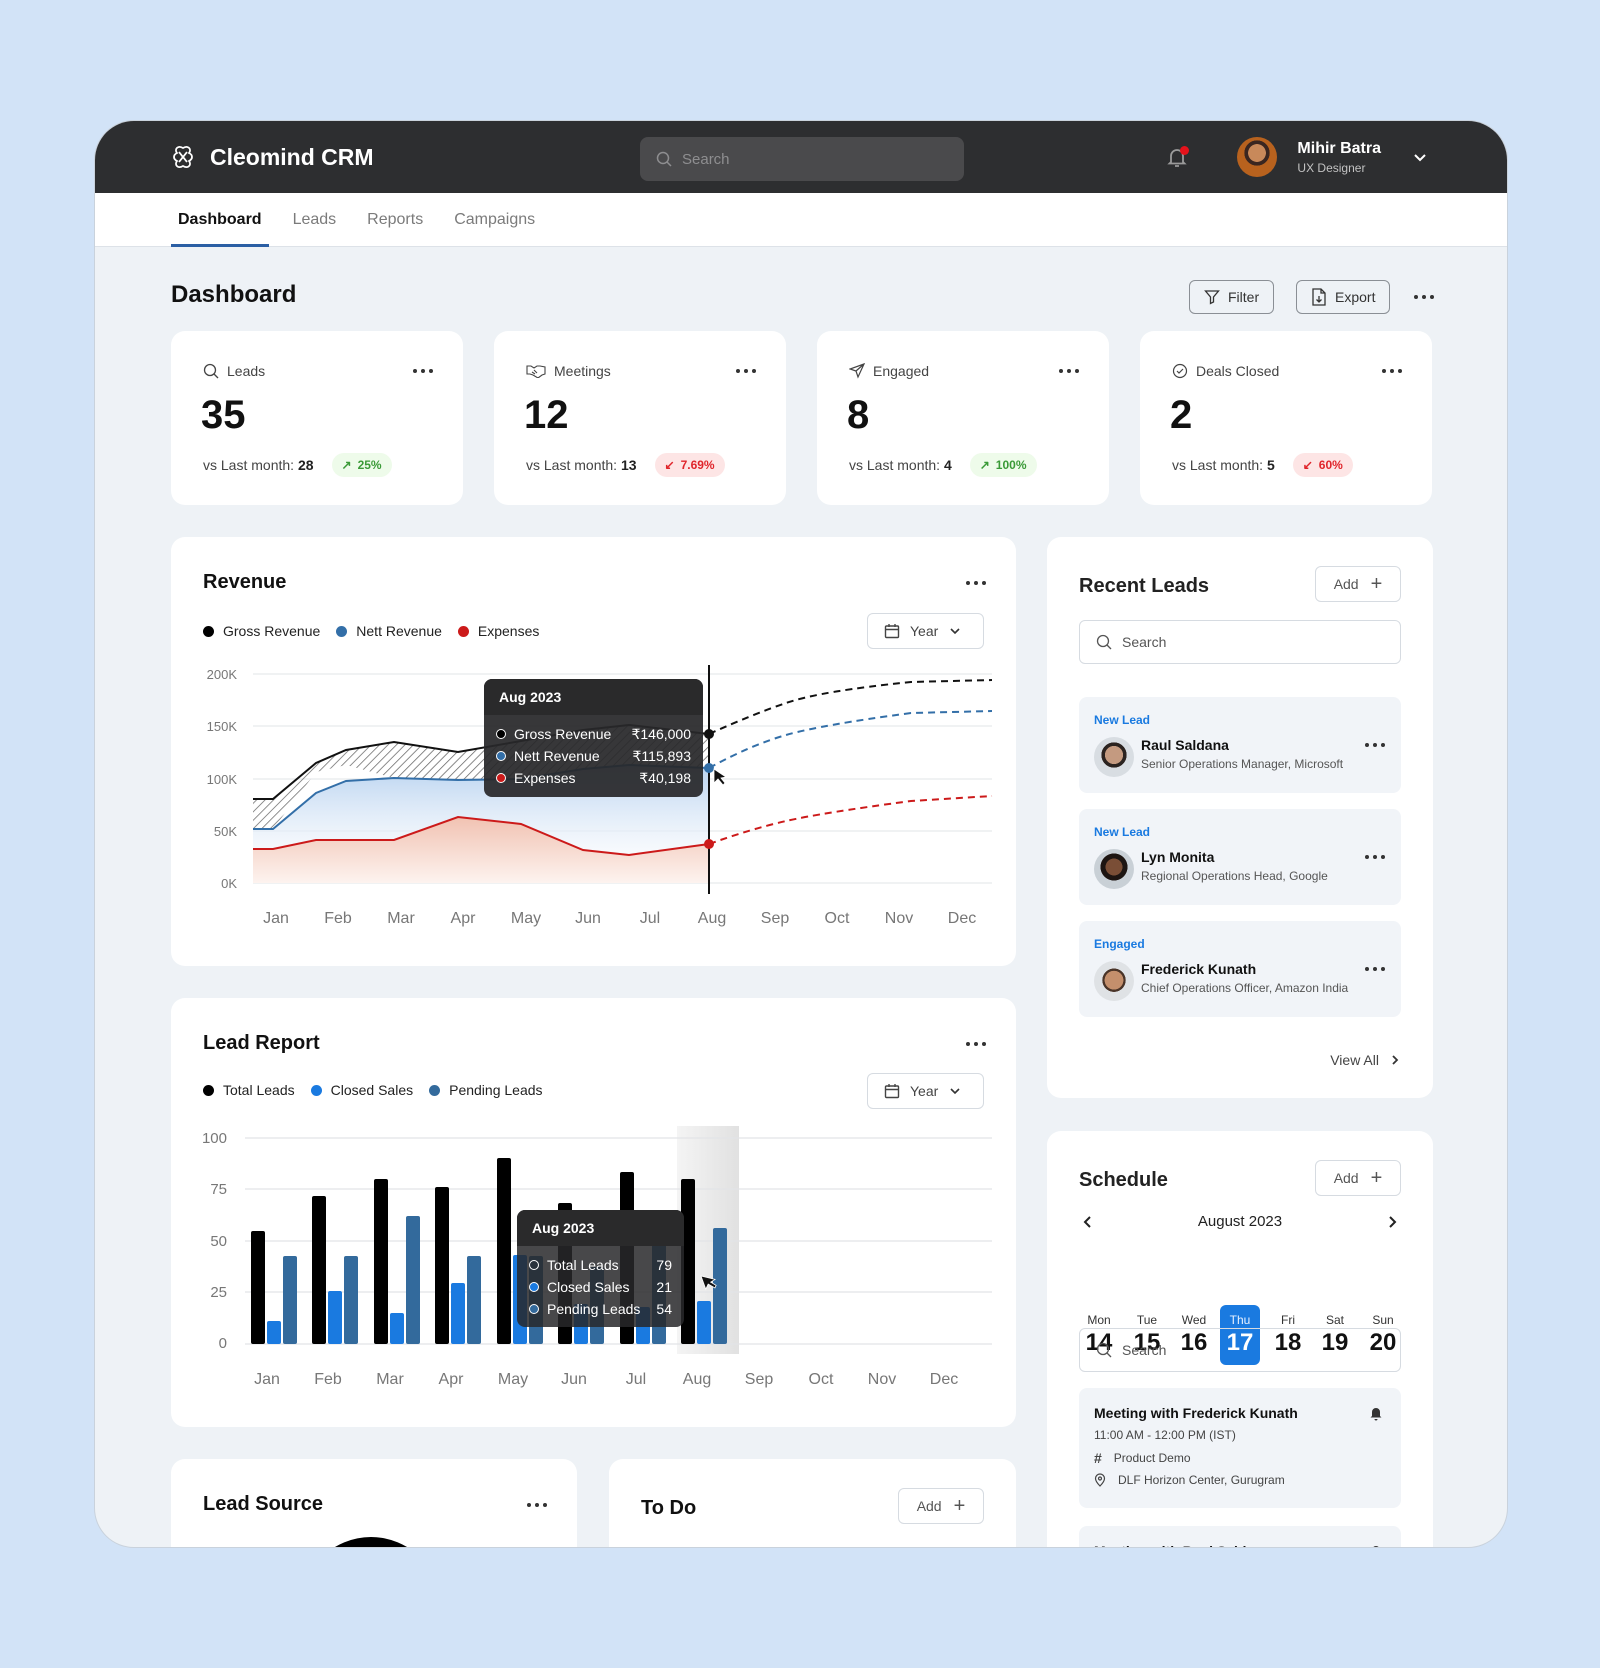  Describe the element at coordinates (1196, 1413) in the screenshot. I see `meeting-title: Meeting with Frederick Kunath` at that location.